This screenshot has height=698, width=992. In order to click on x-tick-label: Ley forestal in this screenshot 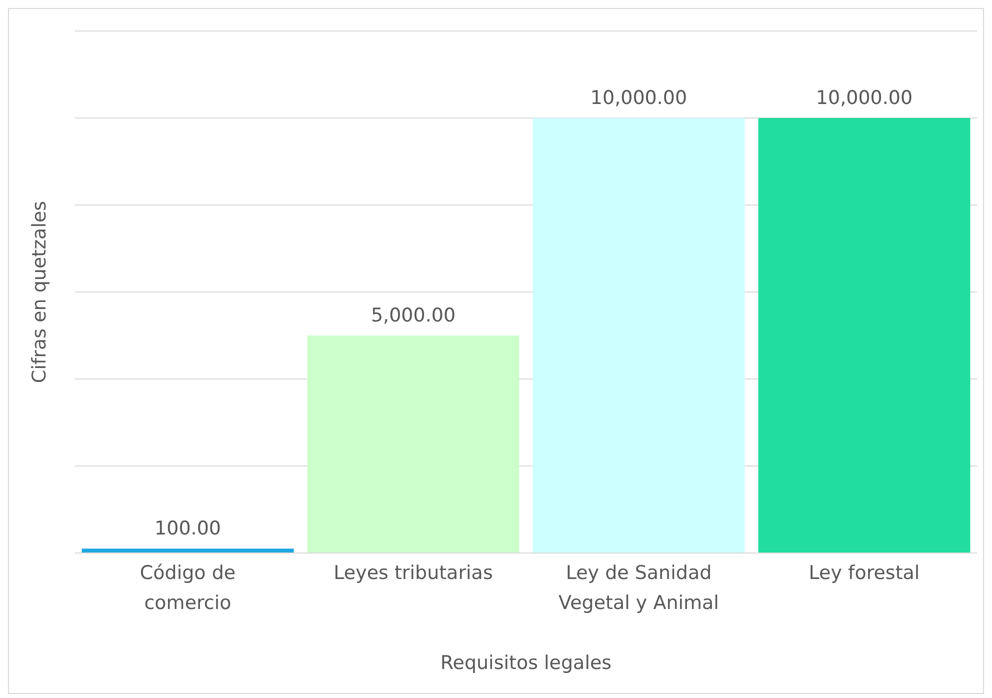, I will do `click(864, 573)`.